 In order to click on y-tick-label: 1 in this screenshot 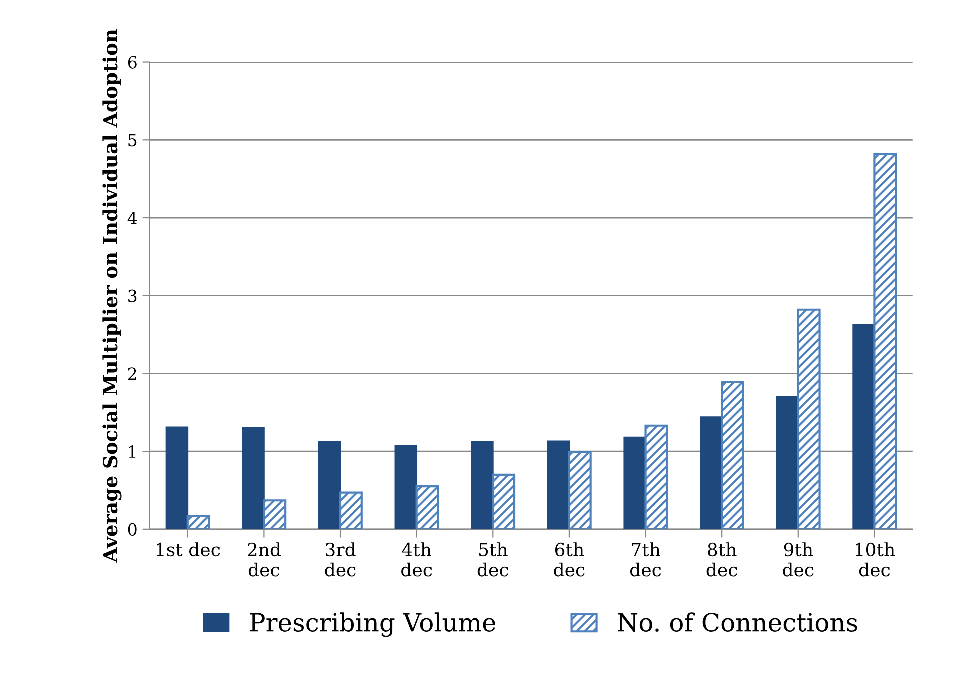, I will do `click(132, 452)`.